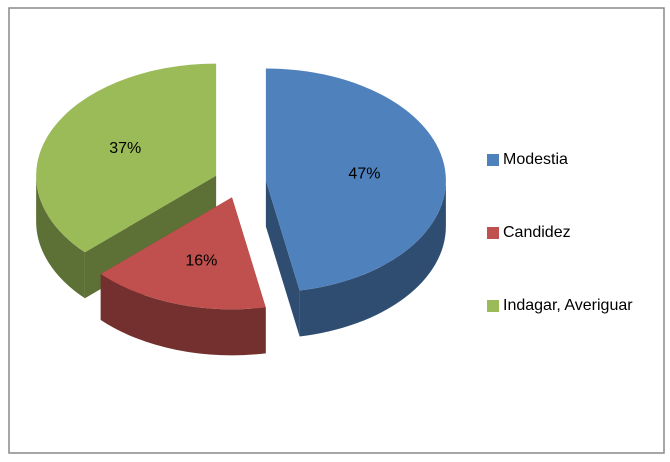  I want to click on legend-label: Candidez, so click(537, 232).